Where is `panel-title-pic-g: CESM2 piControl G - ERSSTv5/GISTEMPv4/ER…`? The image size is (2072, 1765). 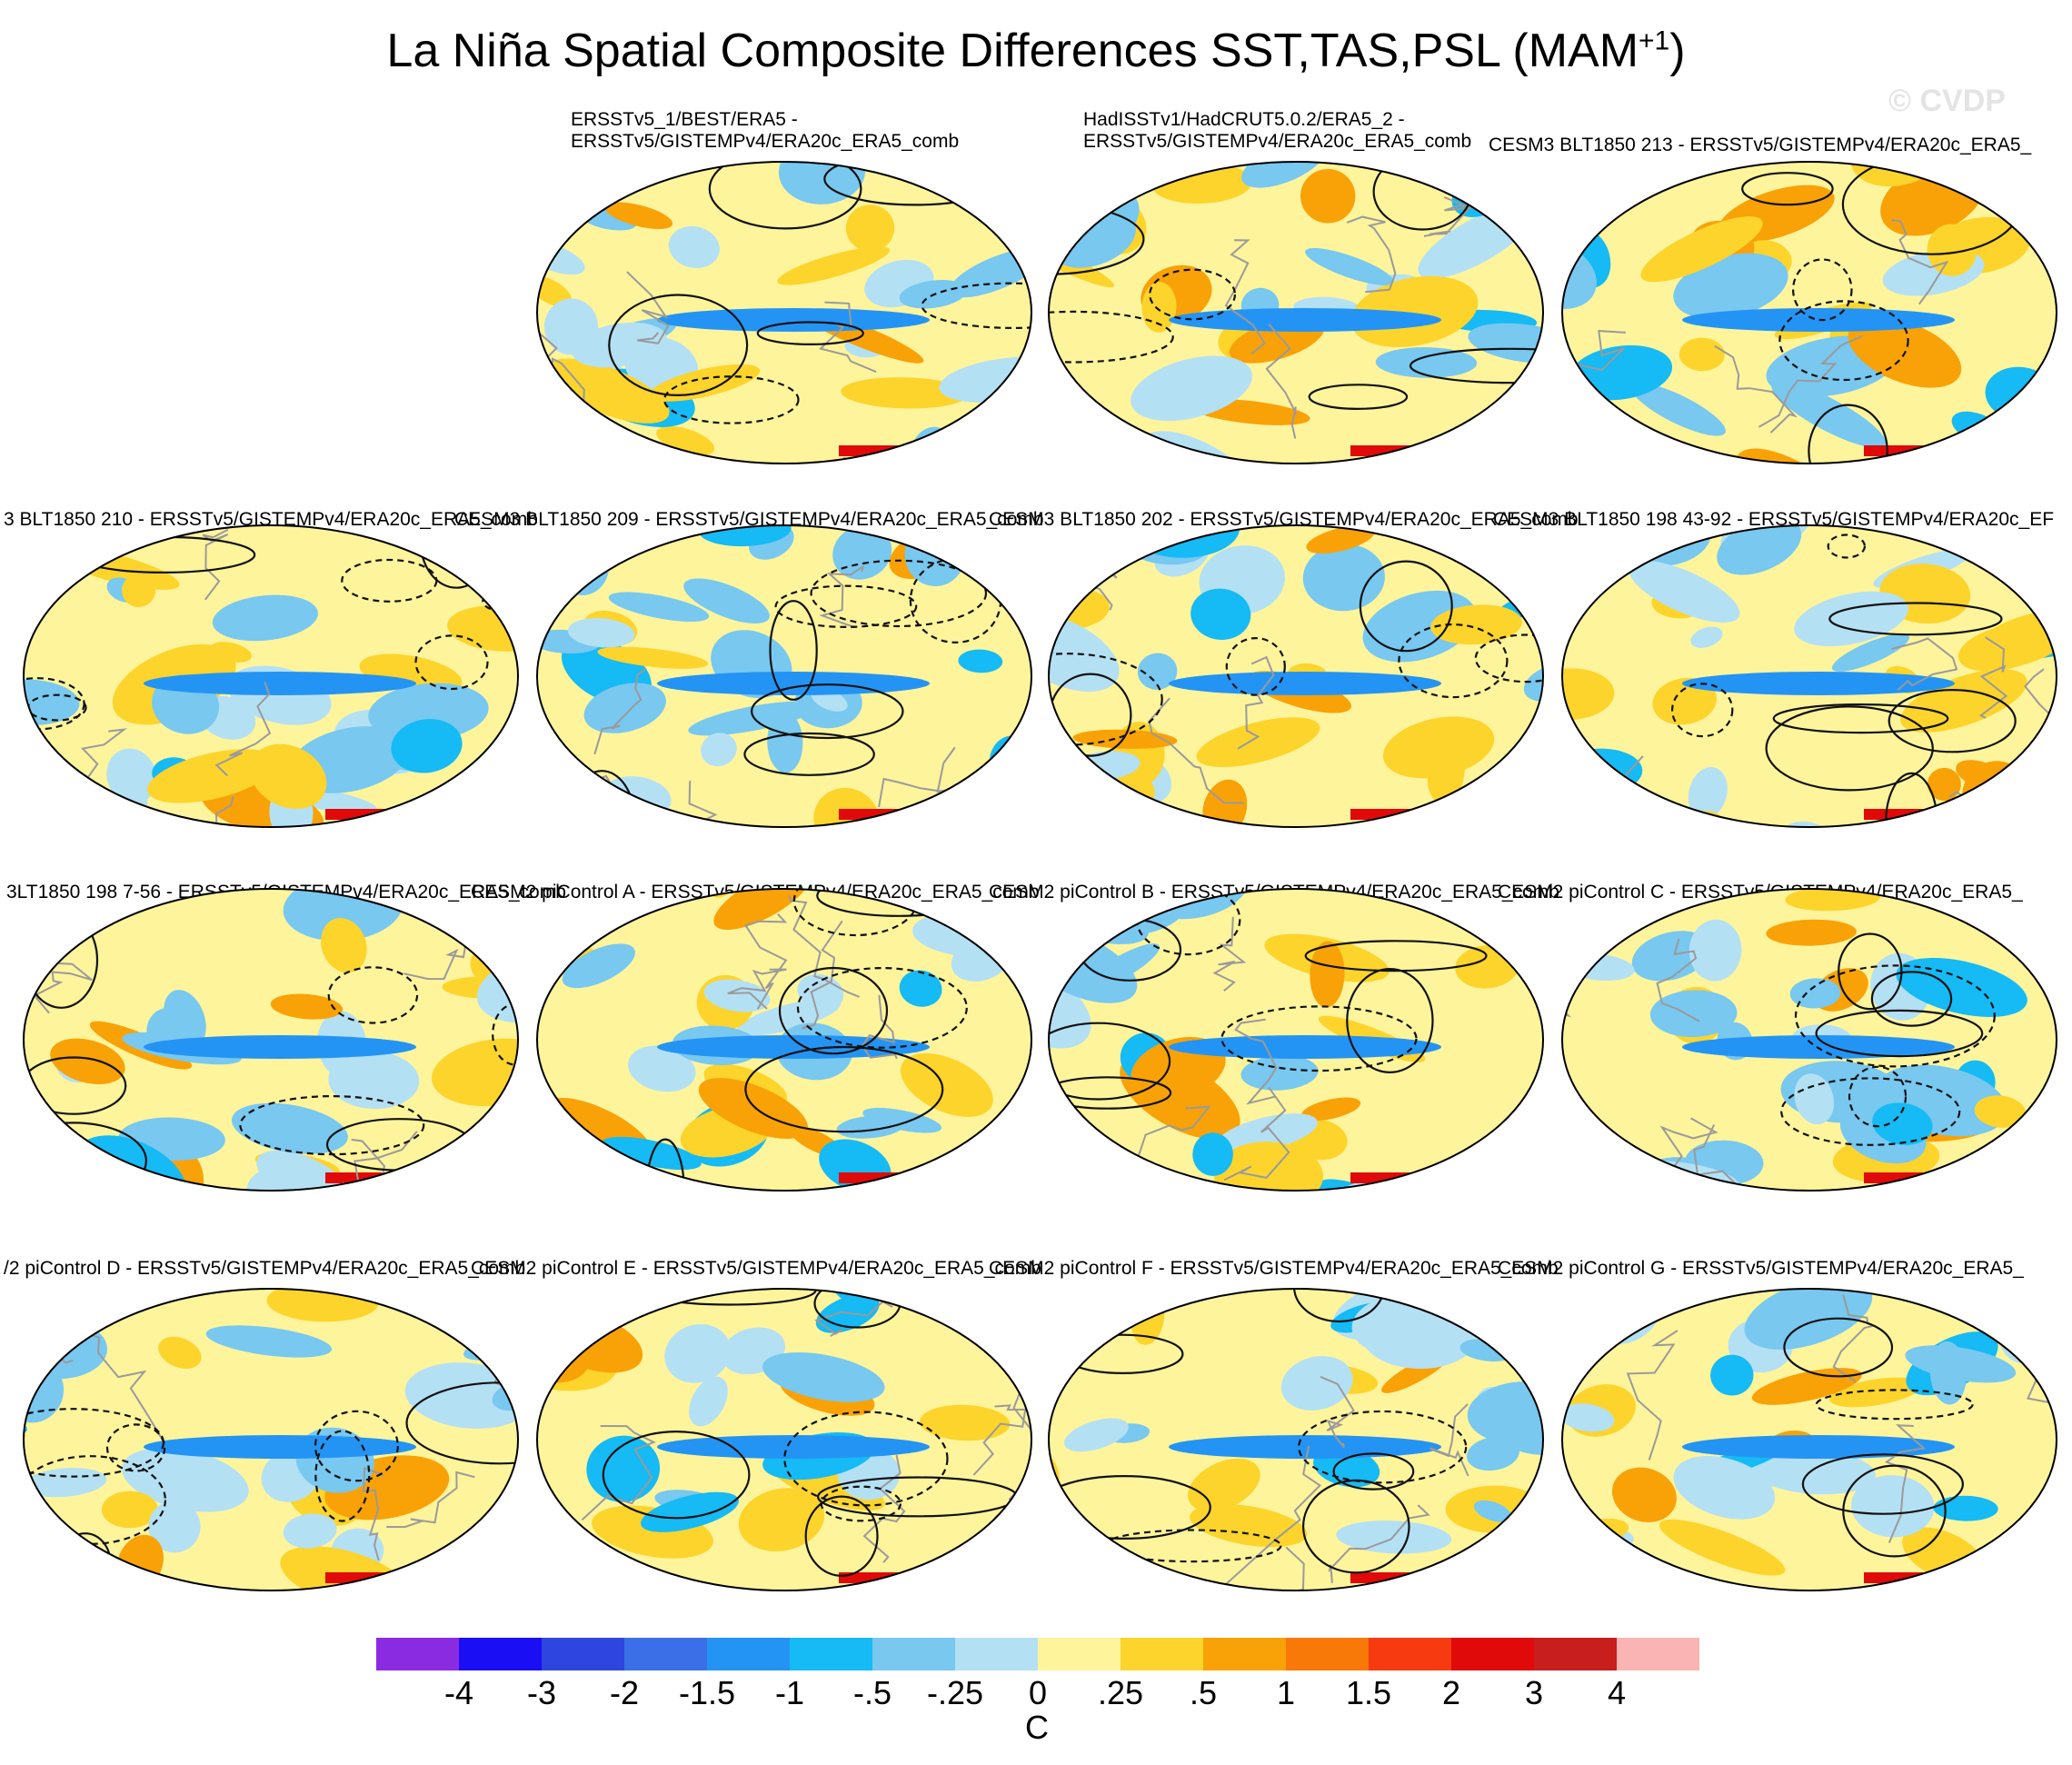 panel-title-pic-g: CESM2 piControl G - ERSSTv5/GISTEMPv4/ER… is located at coordinates (1761, 1269).